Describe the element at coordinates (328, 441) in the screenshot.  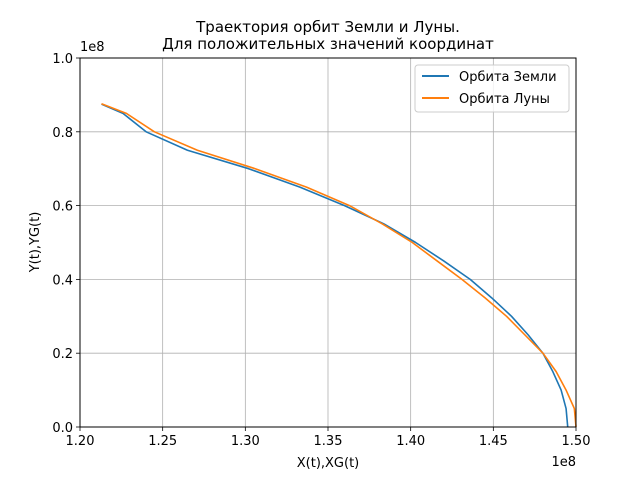
I see `x-tick-label: 1.35` at that location.